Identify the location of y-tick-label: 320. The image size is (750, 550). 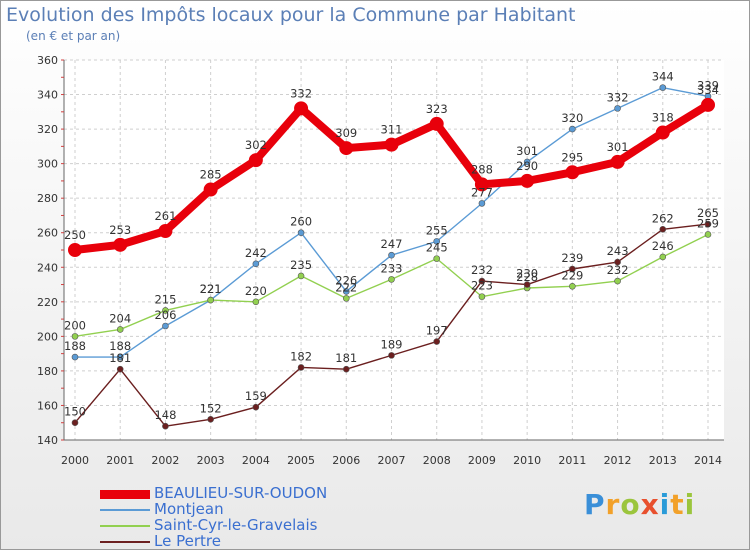
(47, 129).